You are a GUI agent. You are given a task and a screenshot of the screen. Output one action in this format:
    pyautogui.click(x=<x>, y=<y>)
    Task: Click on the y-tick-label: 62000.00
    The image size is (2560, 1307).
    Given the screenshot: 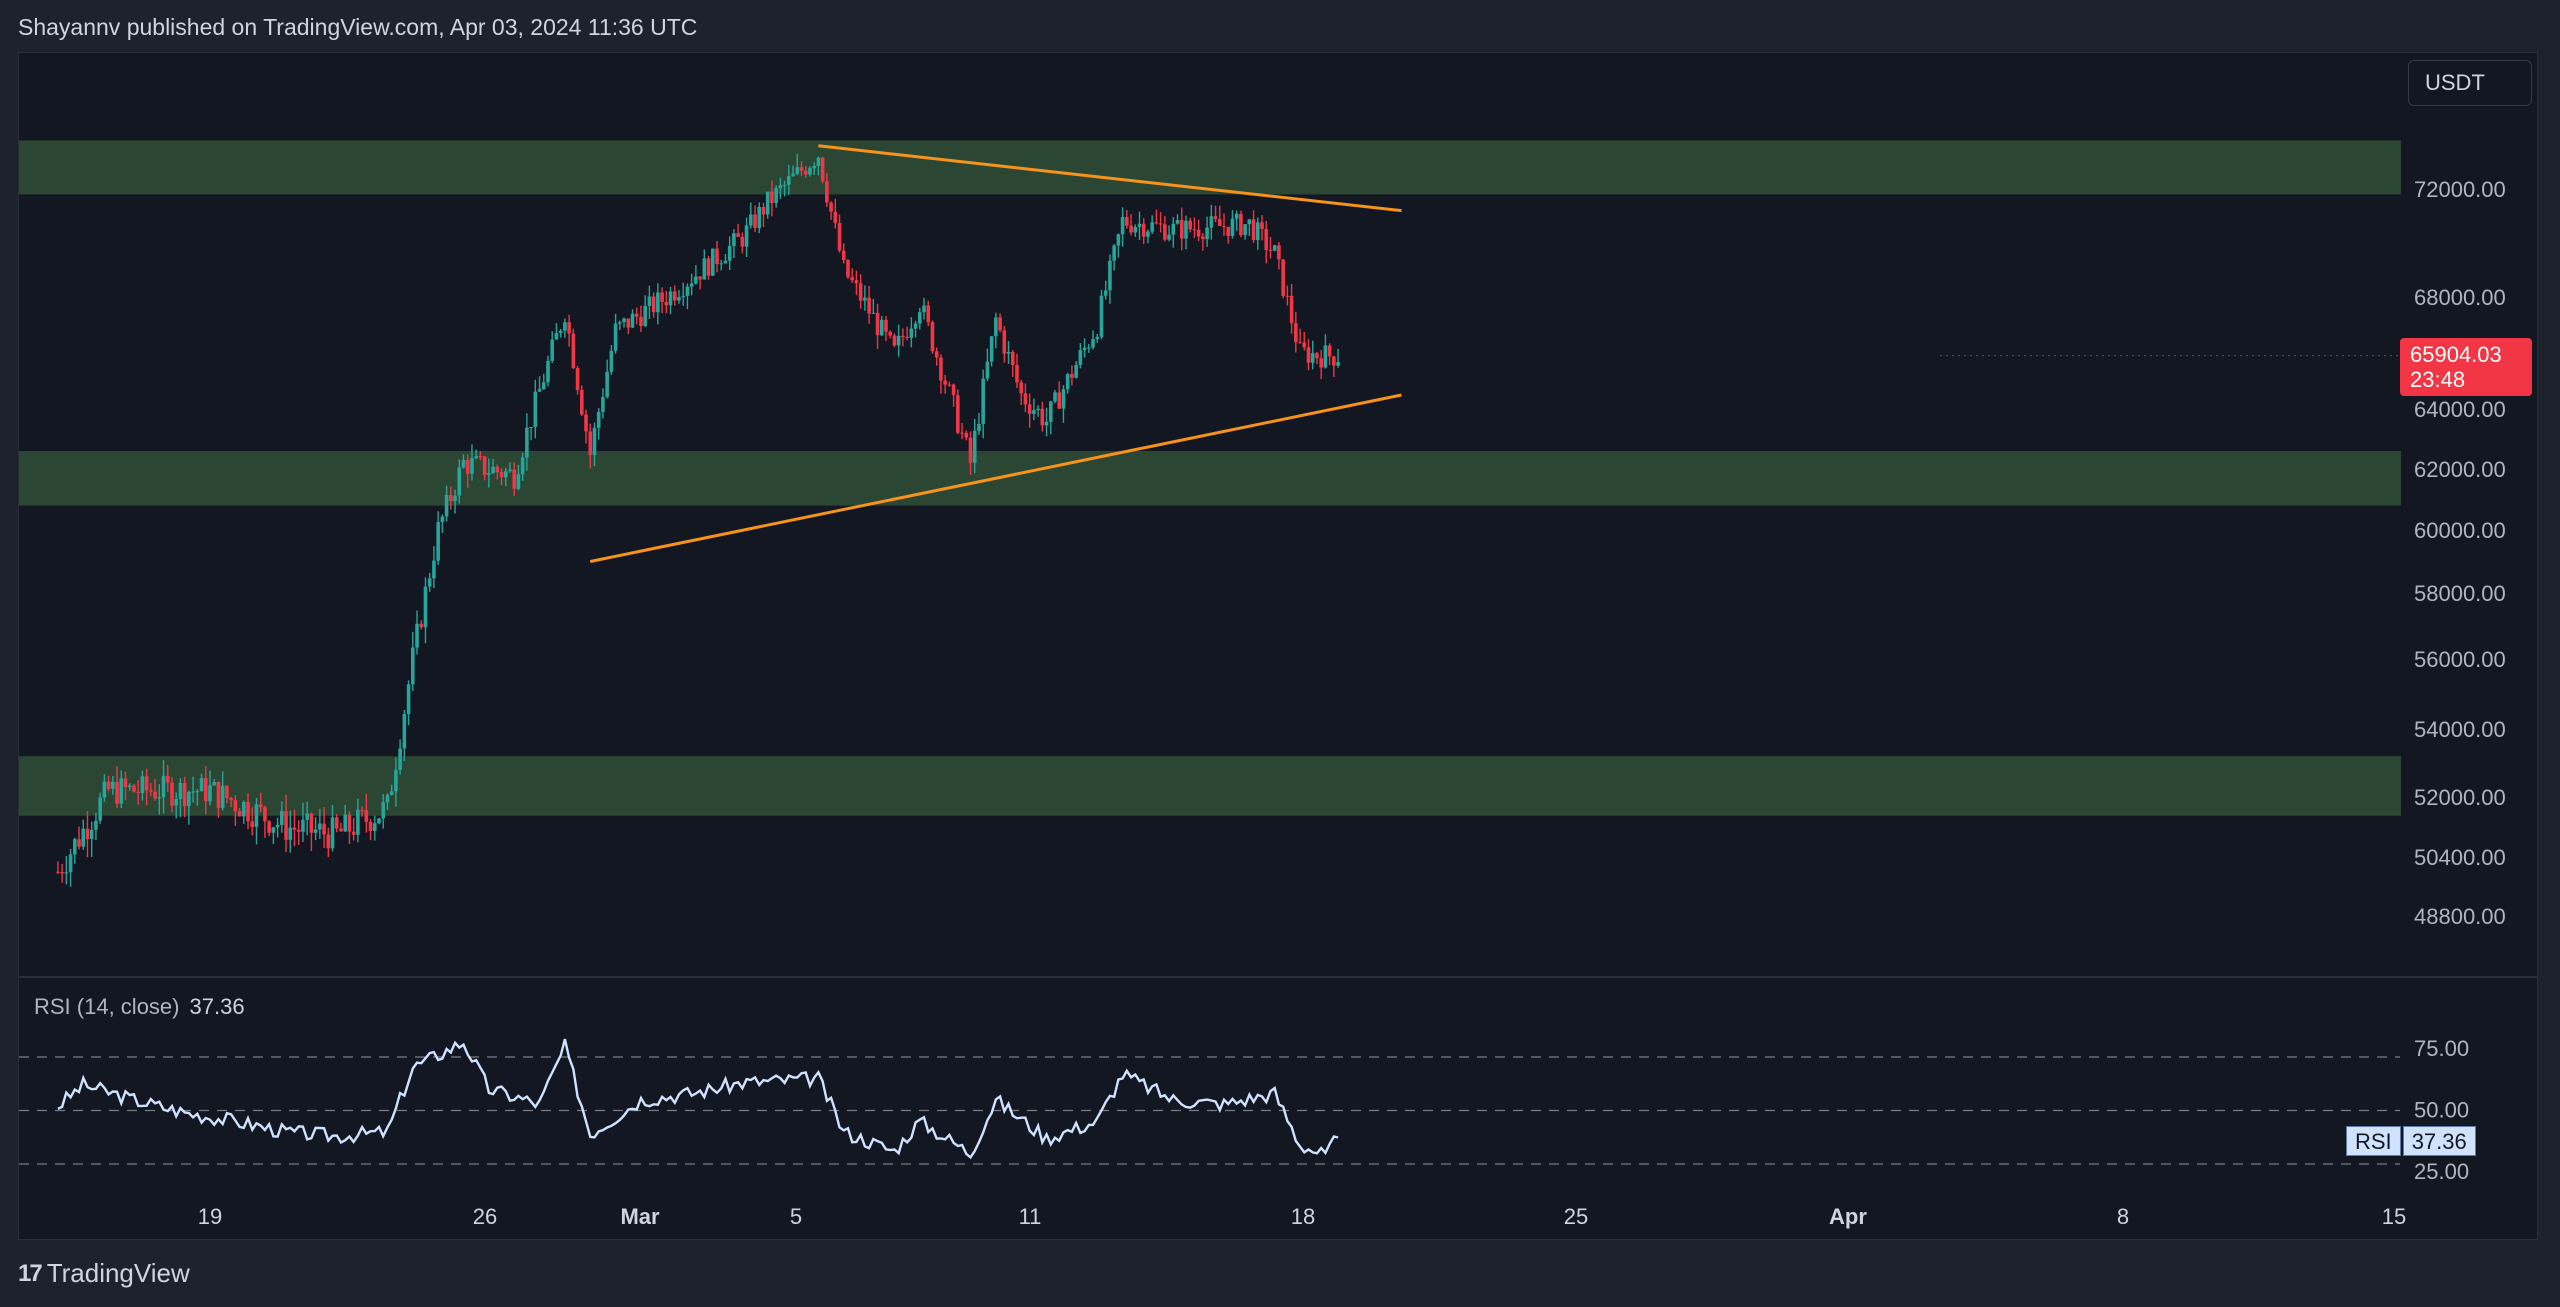 What is the action you would take?
    pyautogui.click(x=2460, y=469)
    